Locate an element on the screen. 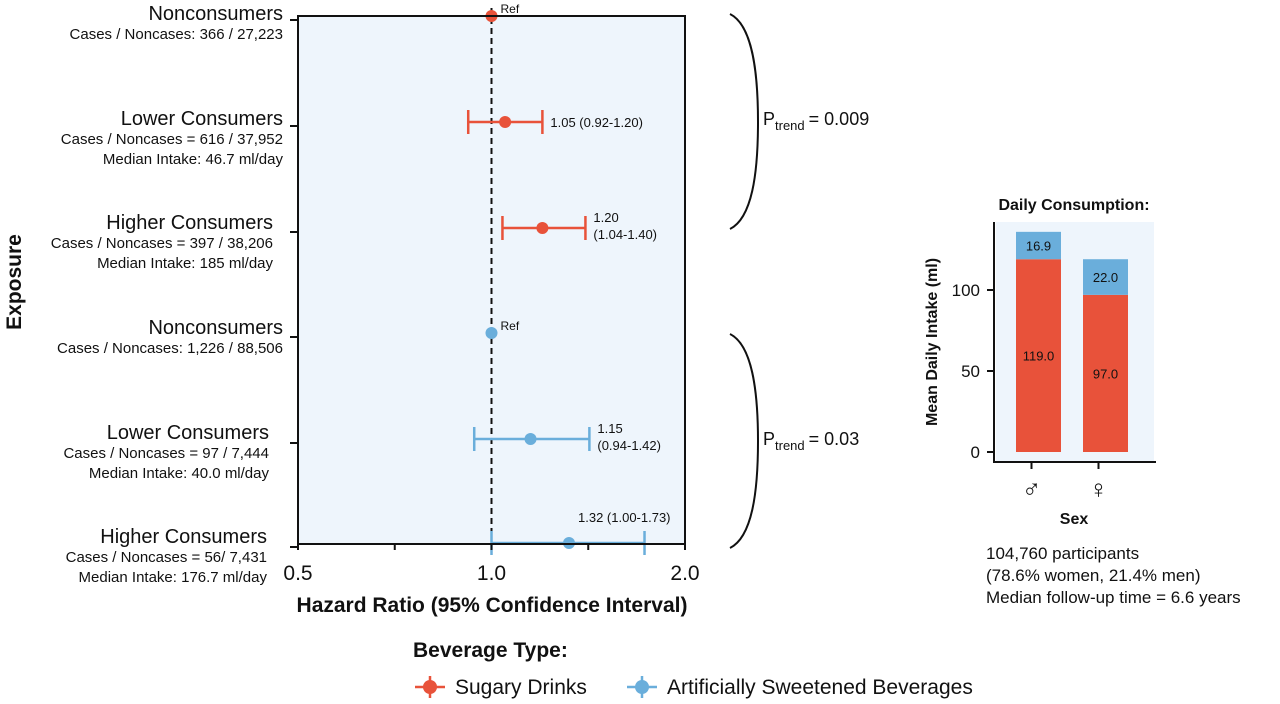 Image resolution: width=1280 pixels, height=704 pixels. legend-marker-sugary-dot is located at coordinates (430, 687).